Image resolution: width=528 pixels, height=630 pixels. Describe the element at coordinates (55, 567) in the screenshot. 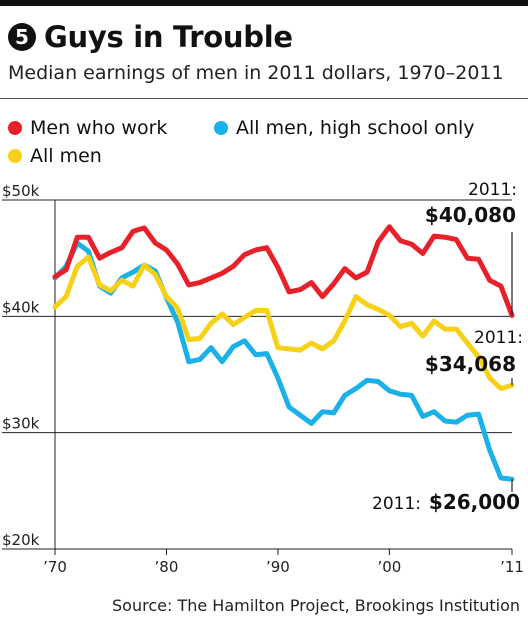

I see `x-tick-label: ’70` at that location.